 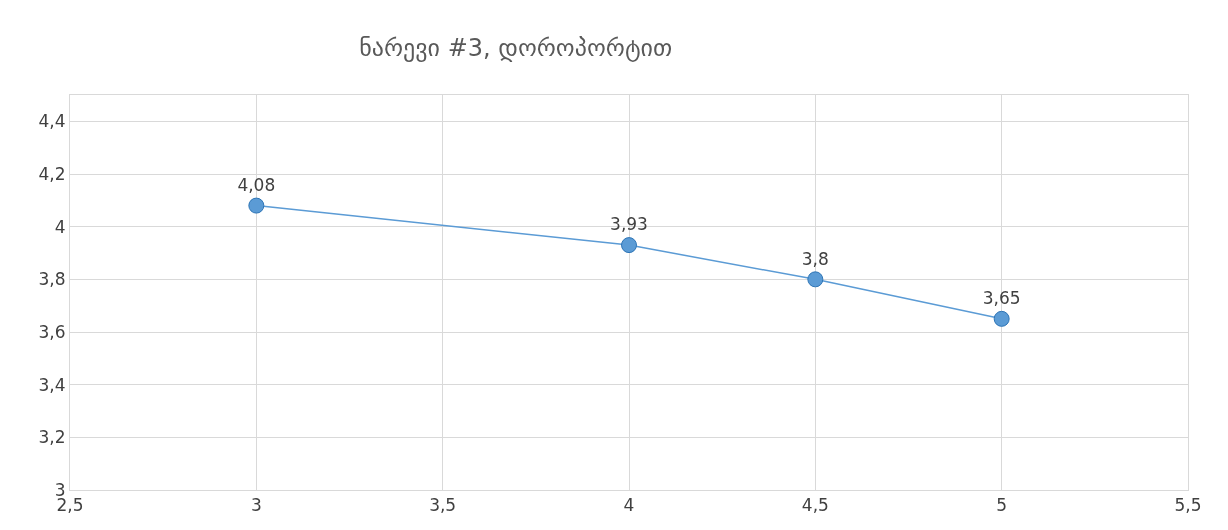 What do you see at coordinates (629, 505) in the screenshot?
I see `x-tick-label: 4` at bounding box center [629, 505].